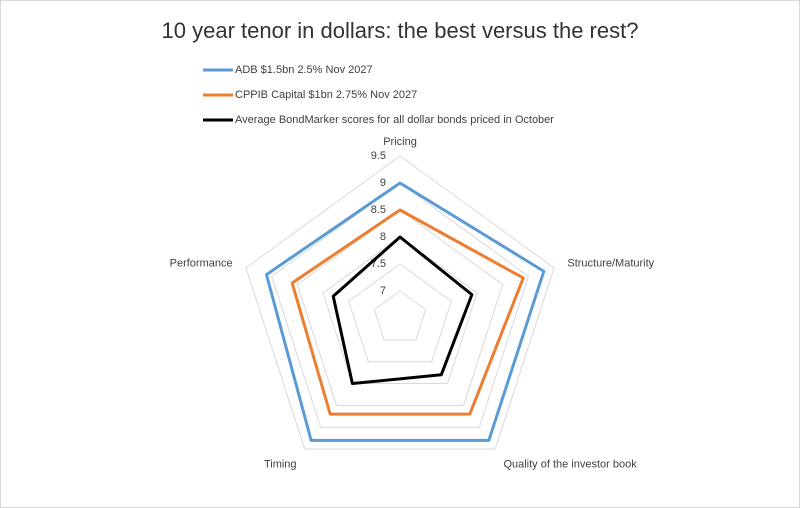 The width and height of the screenshot is (800, 508). What do you see at coordinates (383, 291) in the screenshot?
I see `r-tick-label: 7` at bounding box center [383, 291].